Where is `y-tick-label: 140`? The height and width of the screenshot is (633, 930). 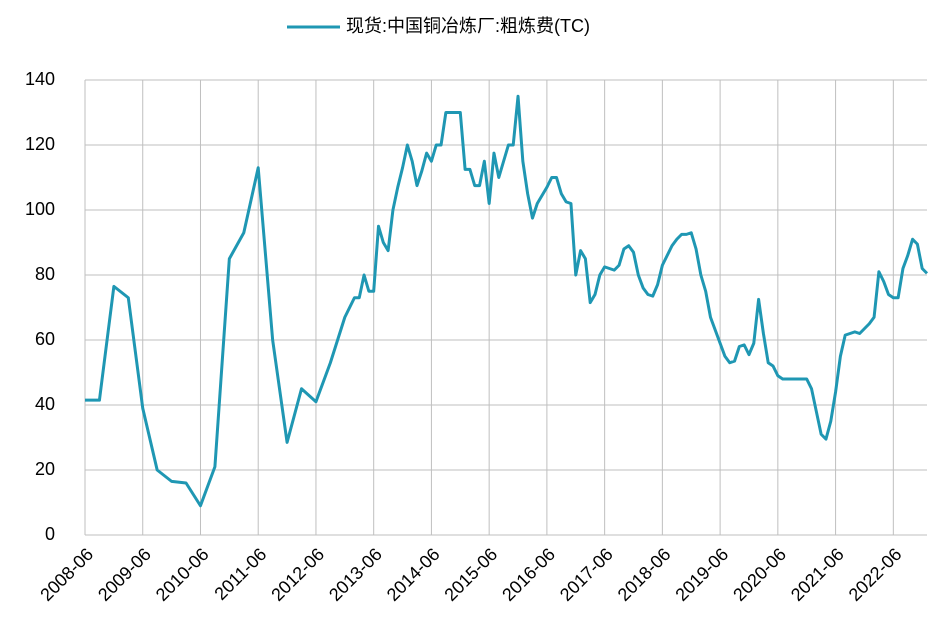
y-tick-label: 140 is located at coordinates (40, 79).